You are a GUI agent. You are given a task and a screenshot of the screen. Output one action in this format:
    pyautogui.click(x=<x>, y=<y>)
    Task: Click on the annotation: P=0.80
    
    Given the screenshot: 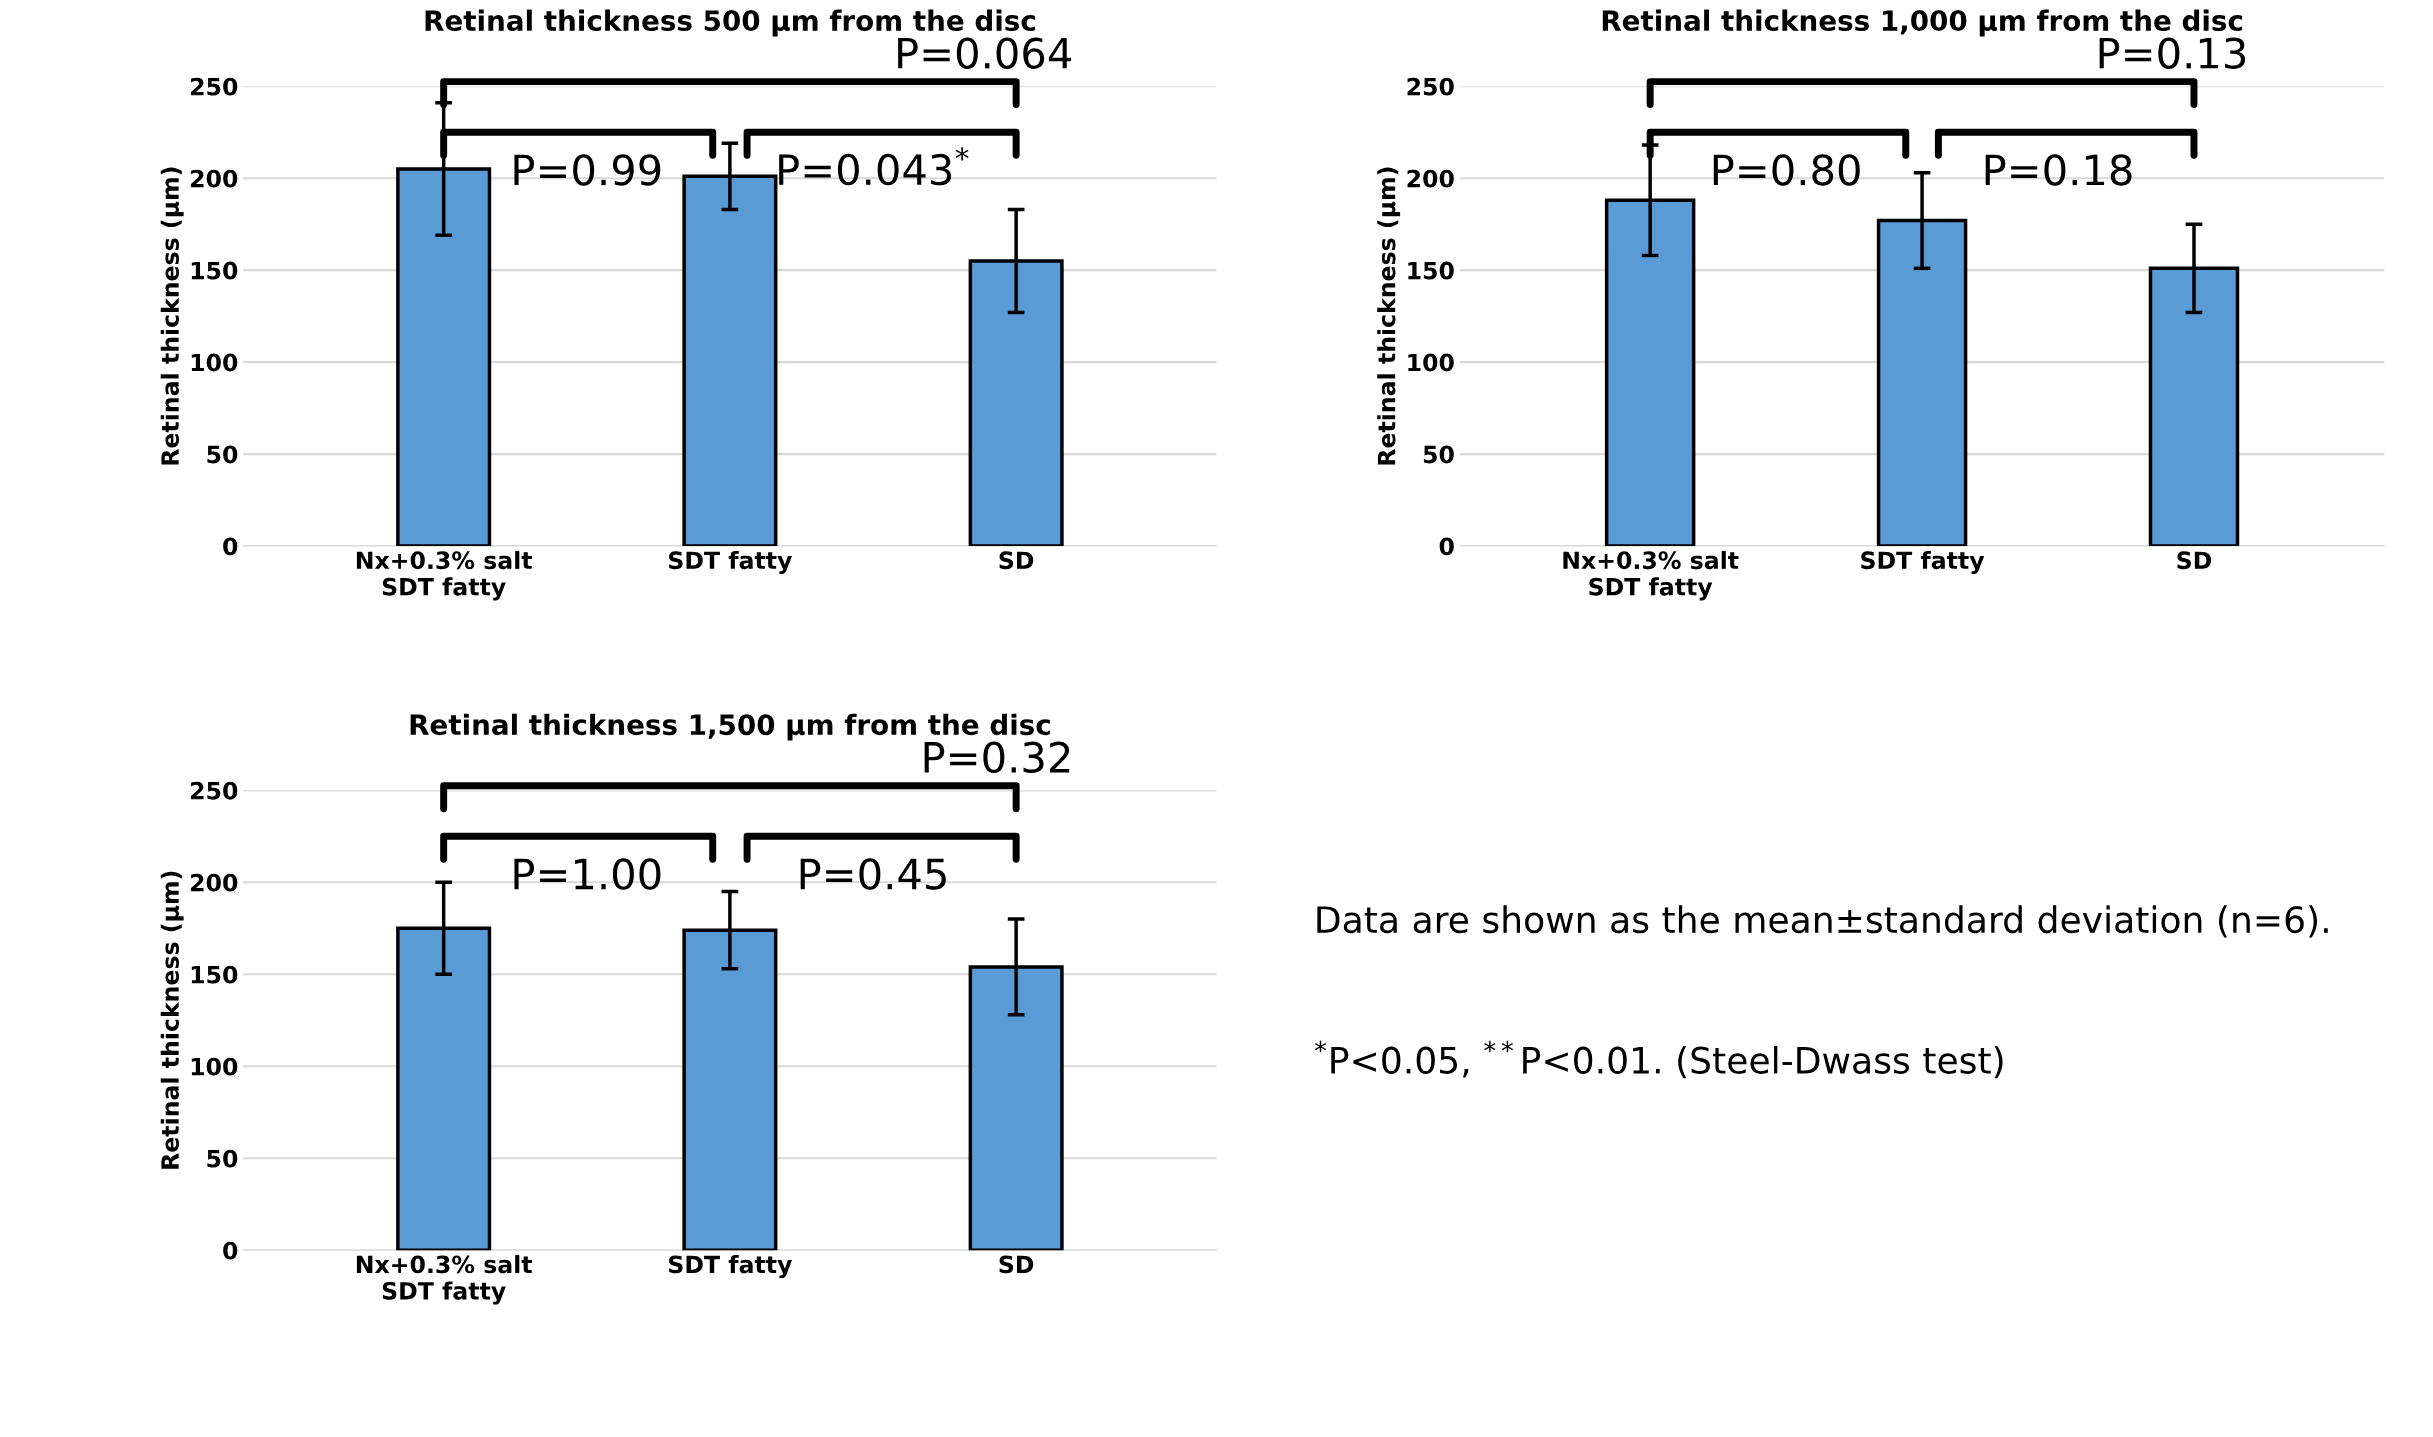 What is the action you would take?
    pyautogui.click(x=1786, y=170)
    